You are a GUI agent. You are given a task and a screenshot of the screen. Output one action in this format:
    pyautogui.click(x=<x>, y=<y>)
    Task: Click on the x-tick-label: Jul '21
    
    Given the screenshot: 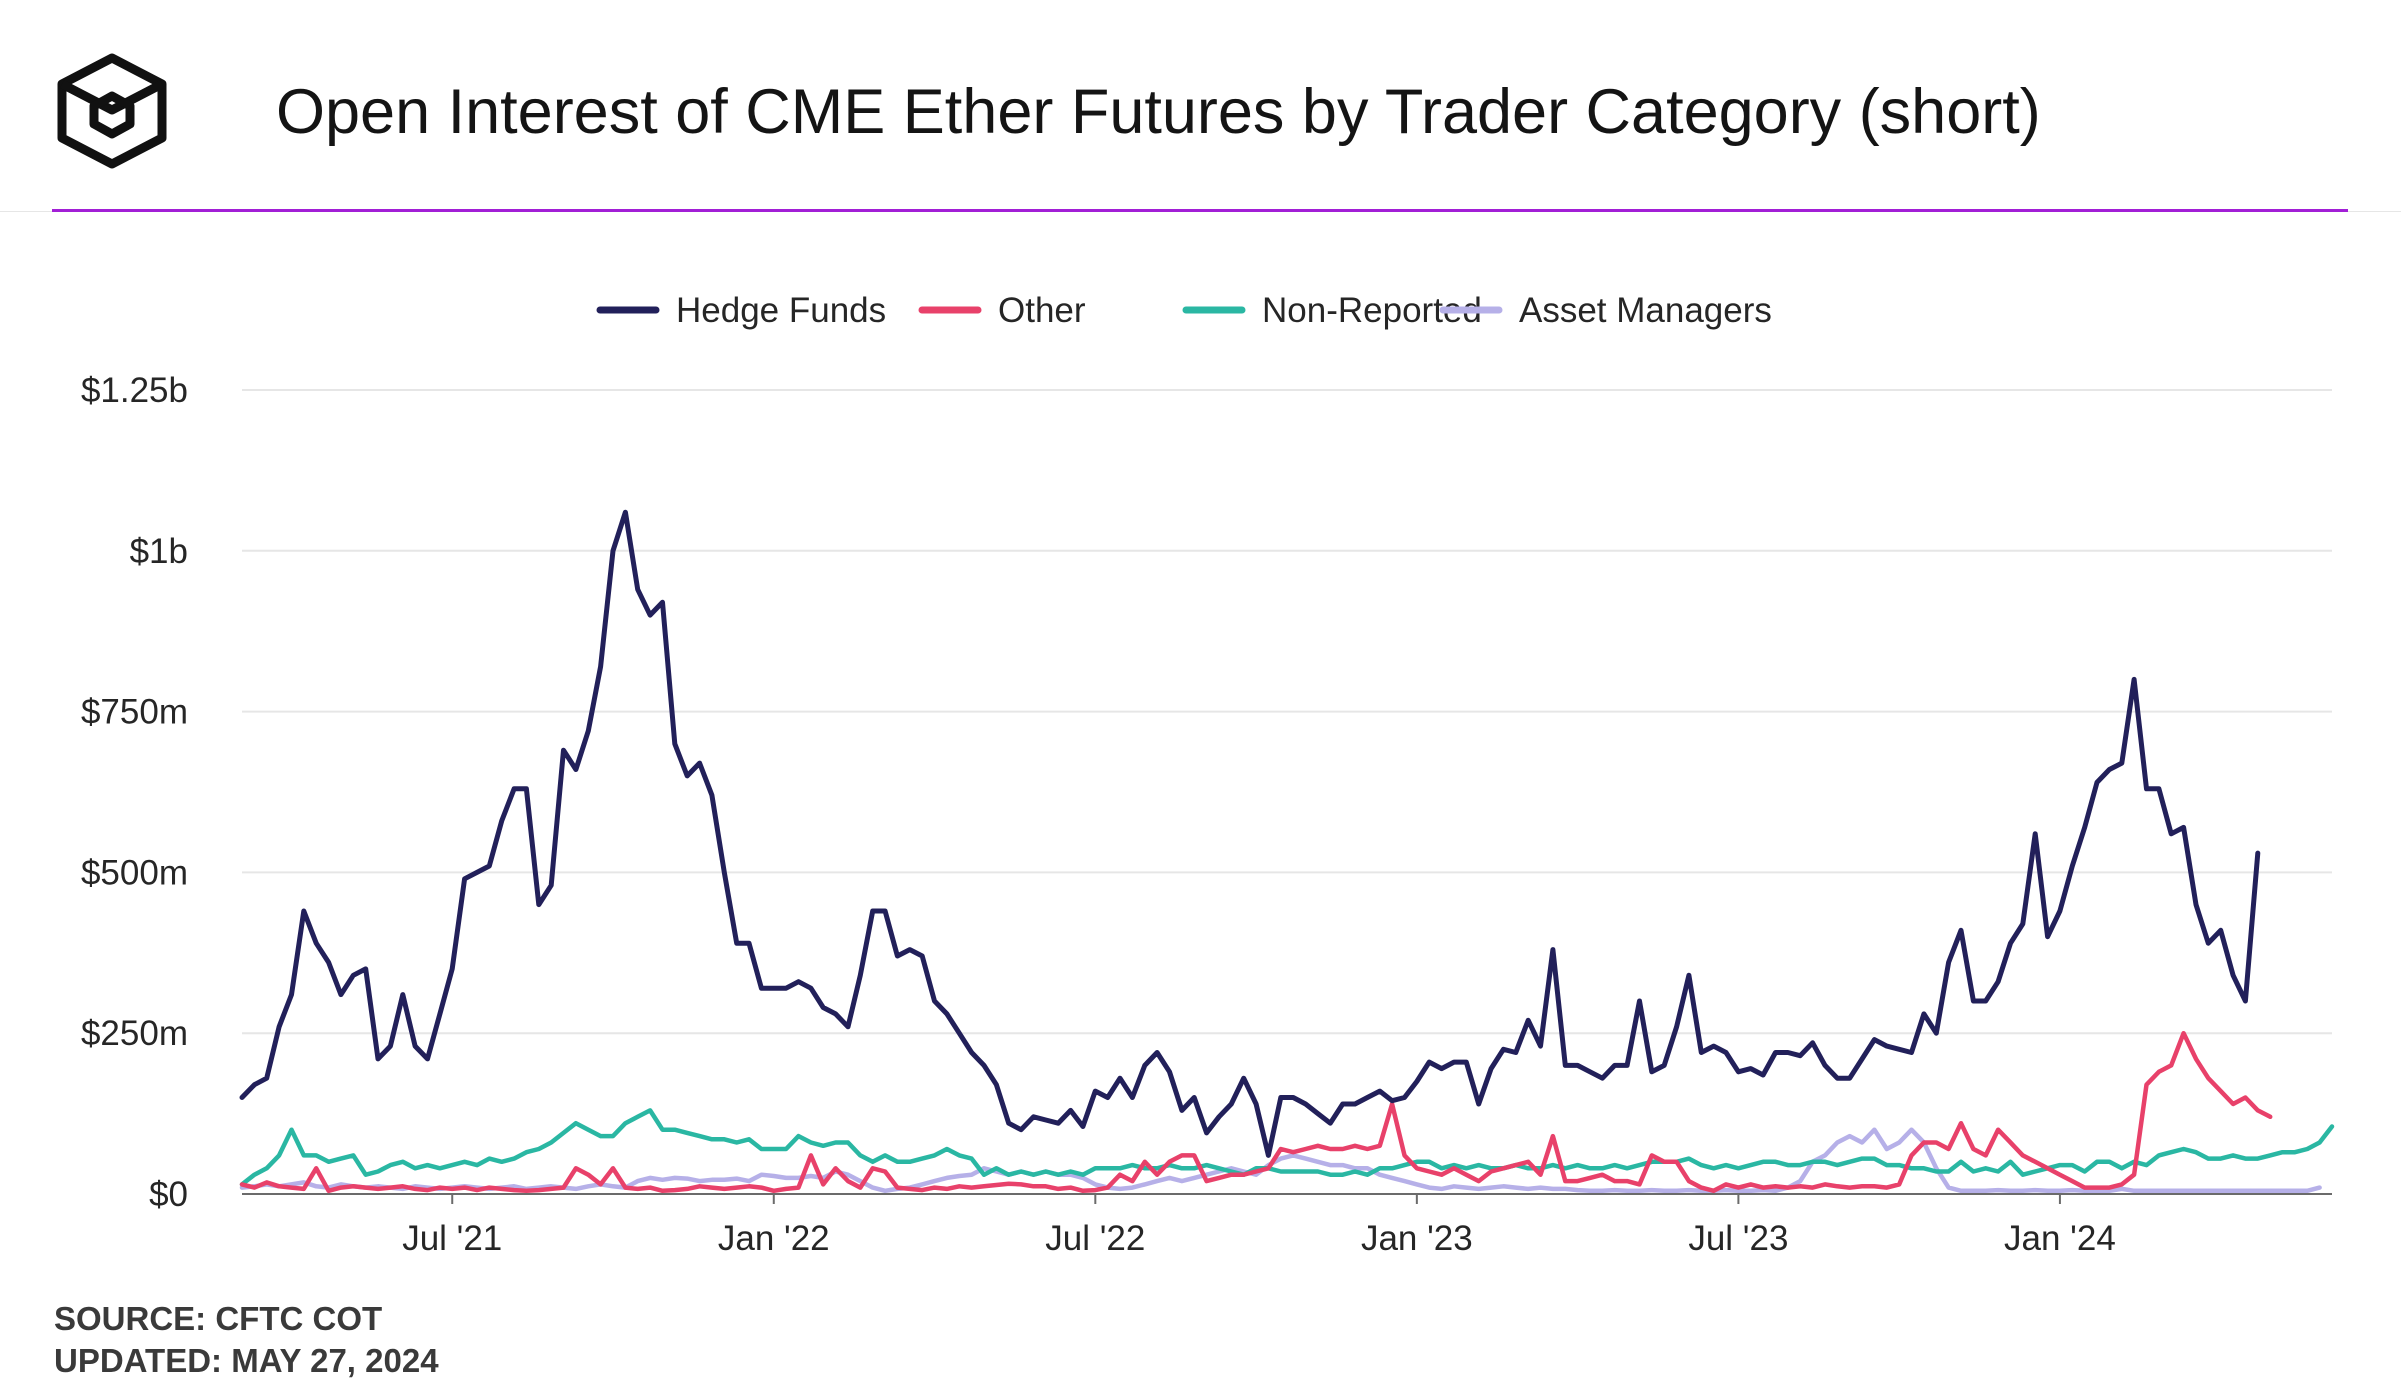 What is the action you would take?
    pyautogui.click(x=452, y=1238)
    